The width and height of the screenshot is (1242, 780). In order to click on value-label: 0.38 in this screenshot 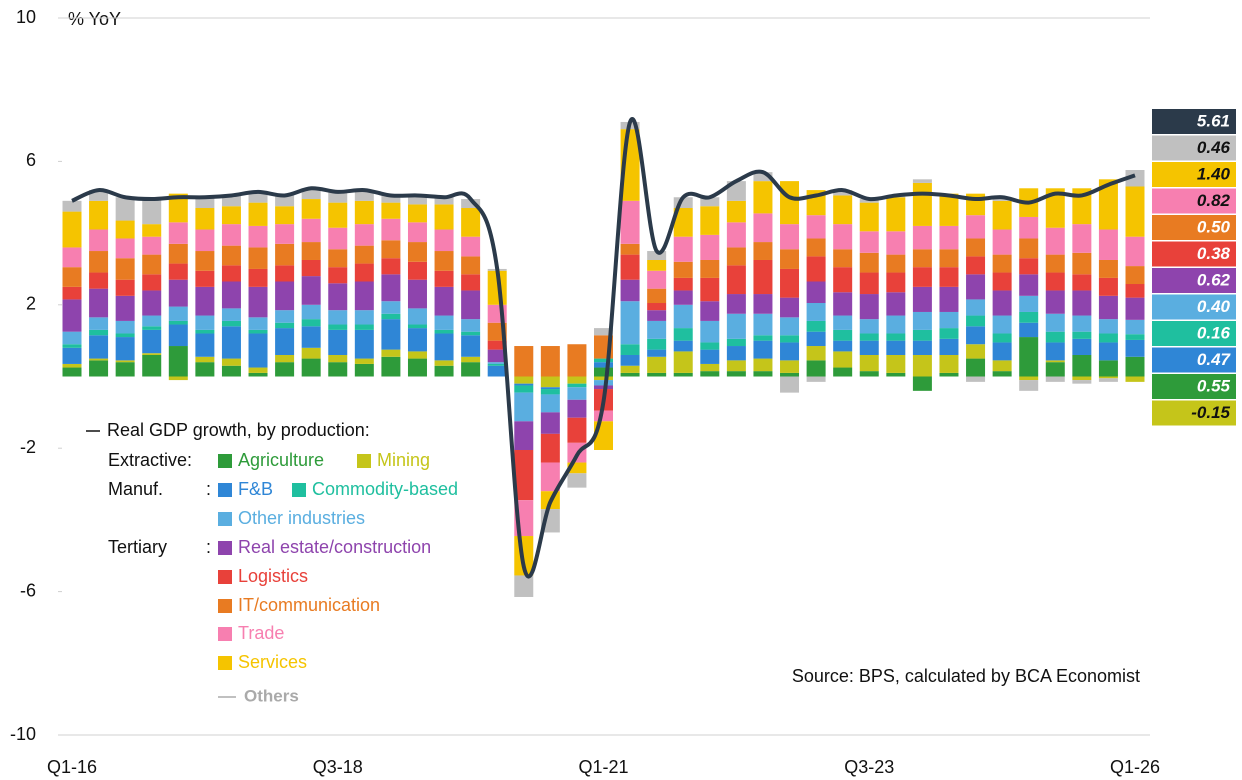, I will do `click(1214, 253)`.